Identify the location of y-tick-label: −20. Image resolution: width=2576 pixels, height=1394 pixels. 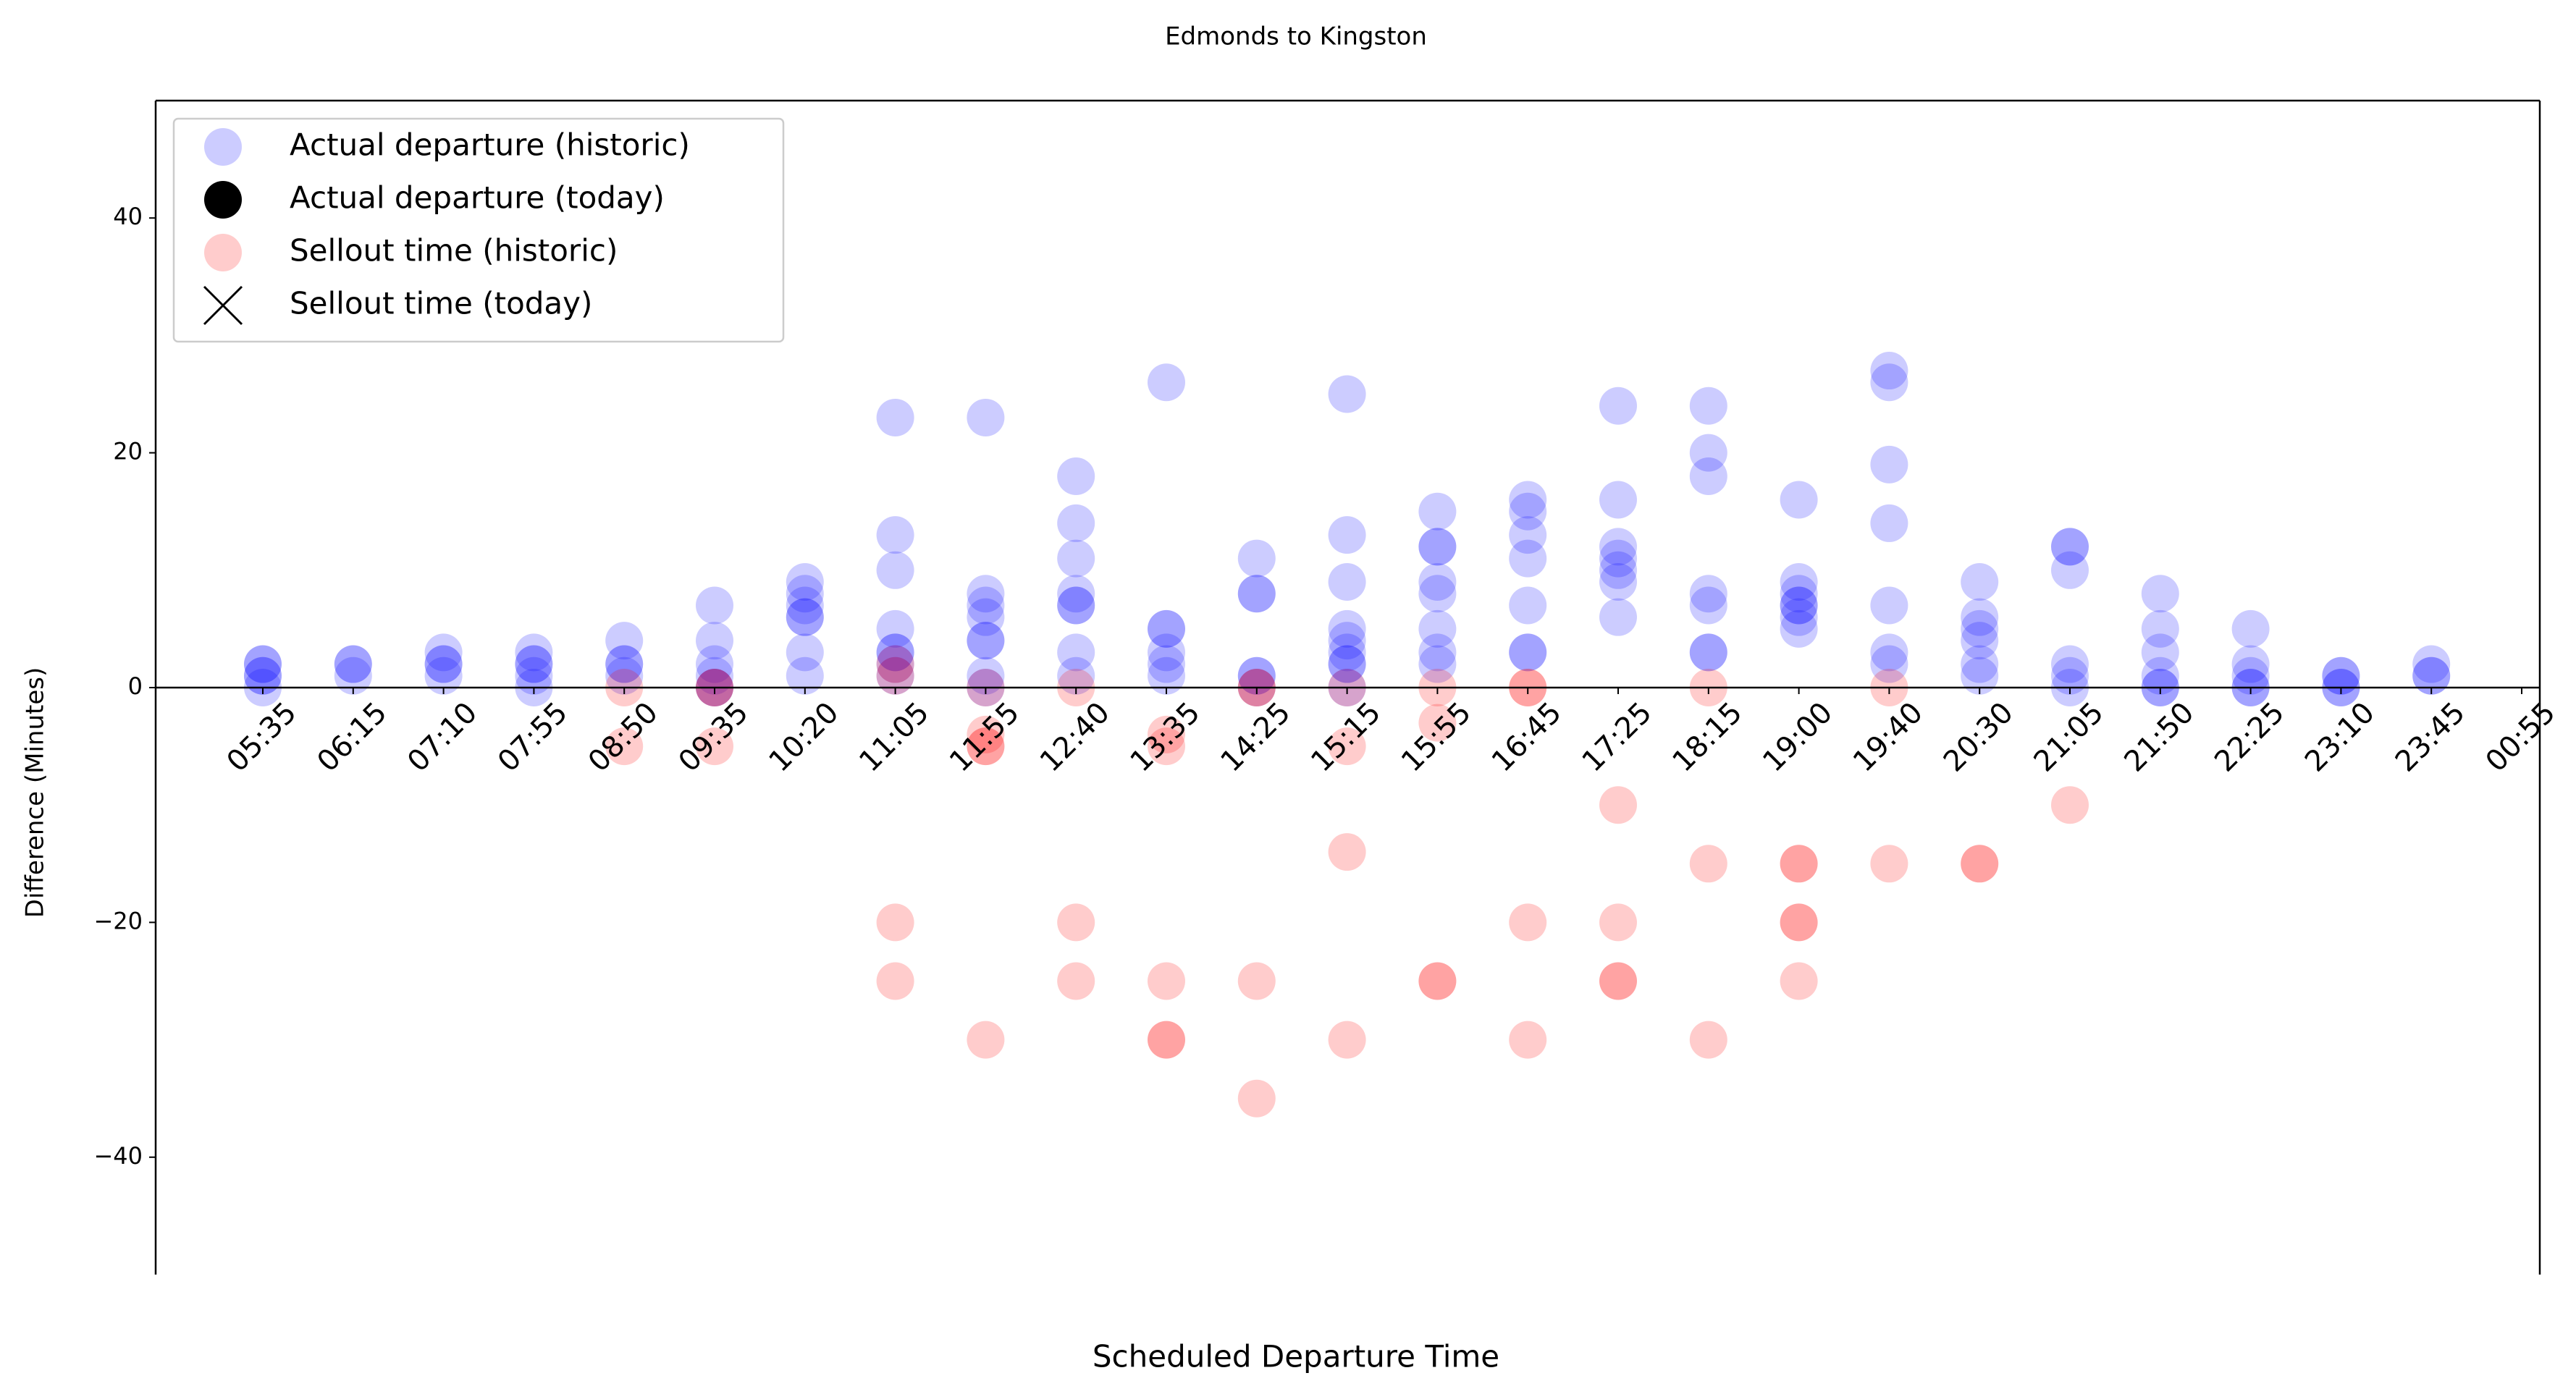
(118, 920).